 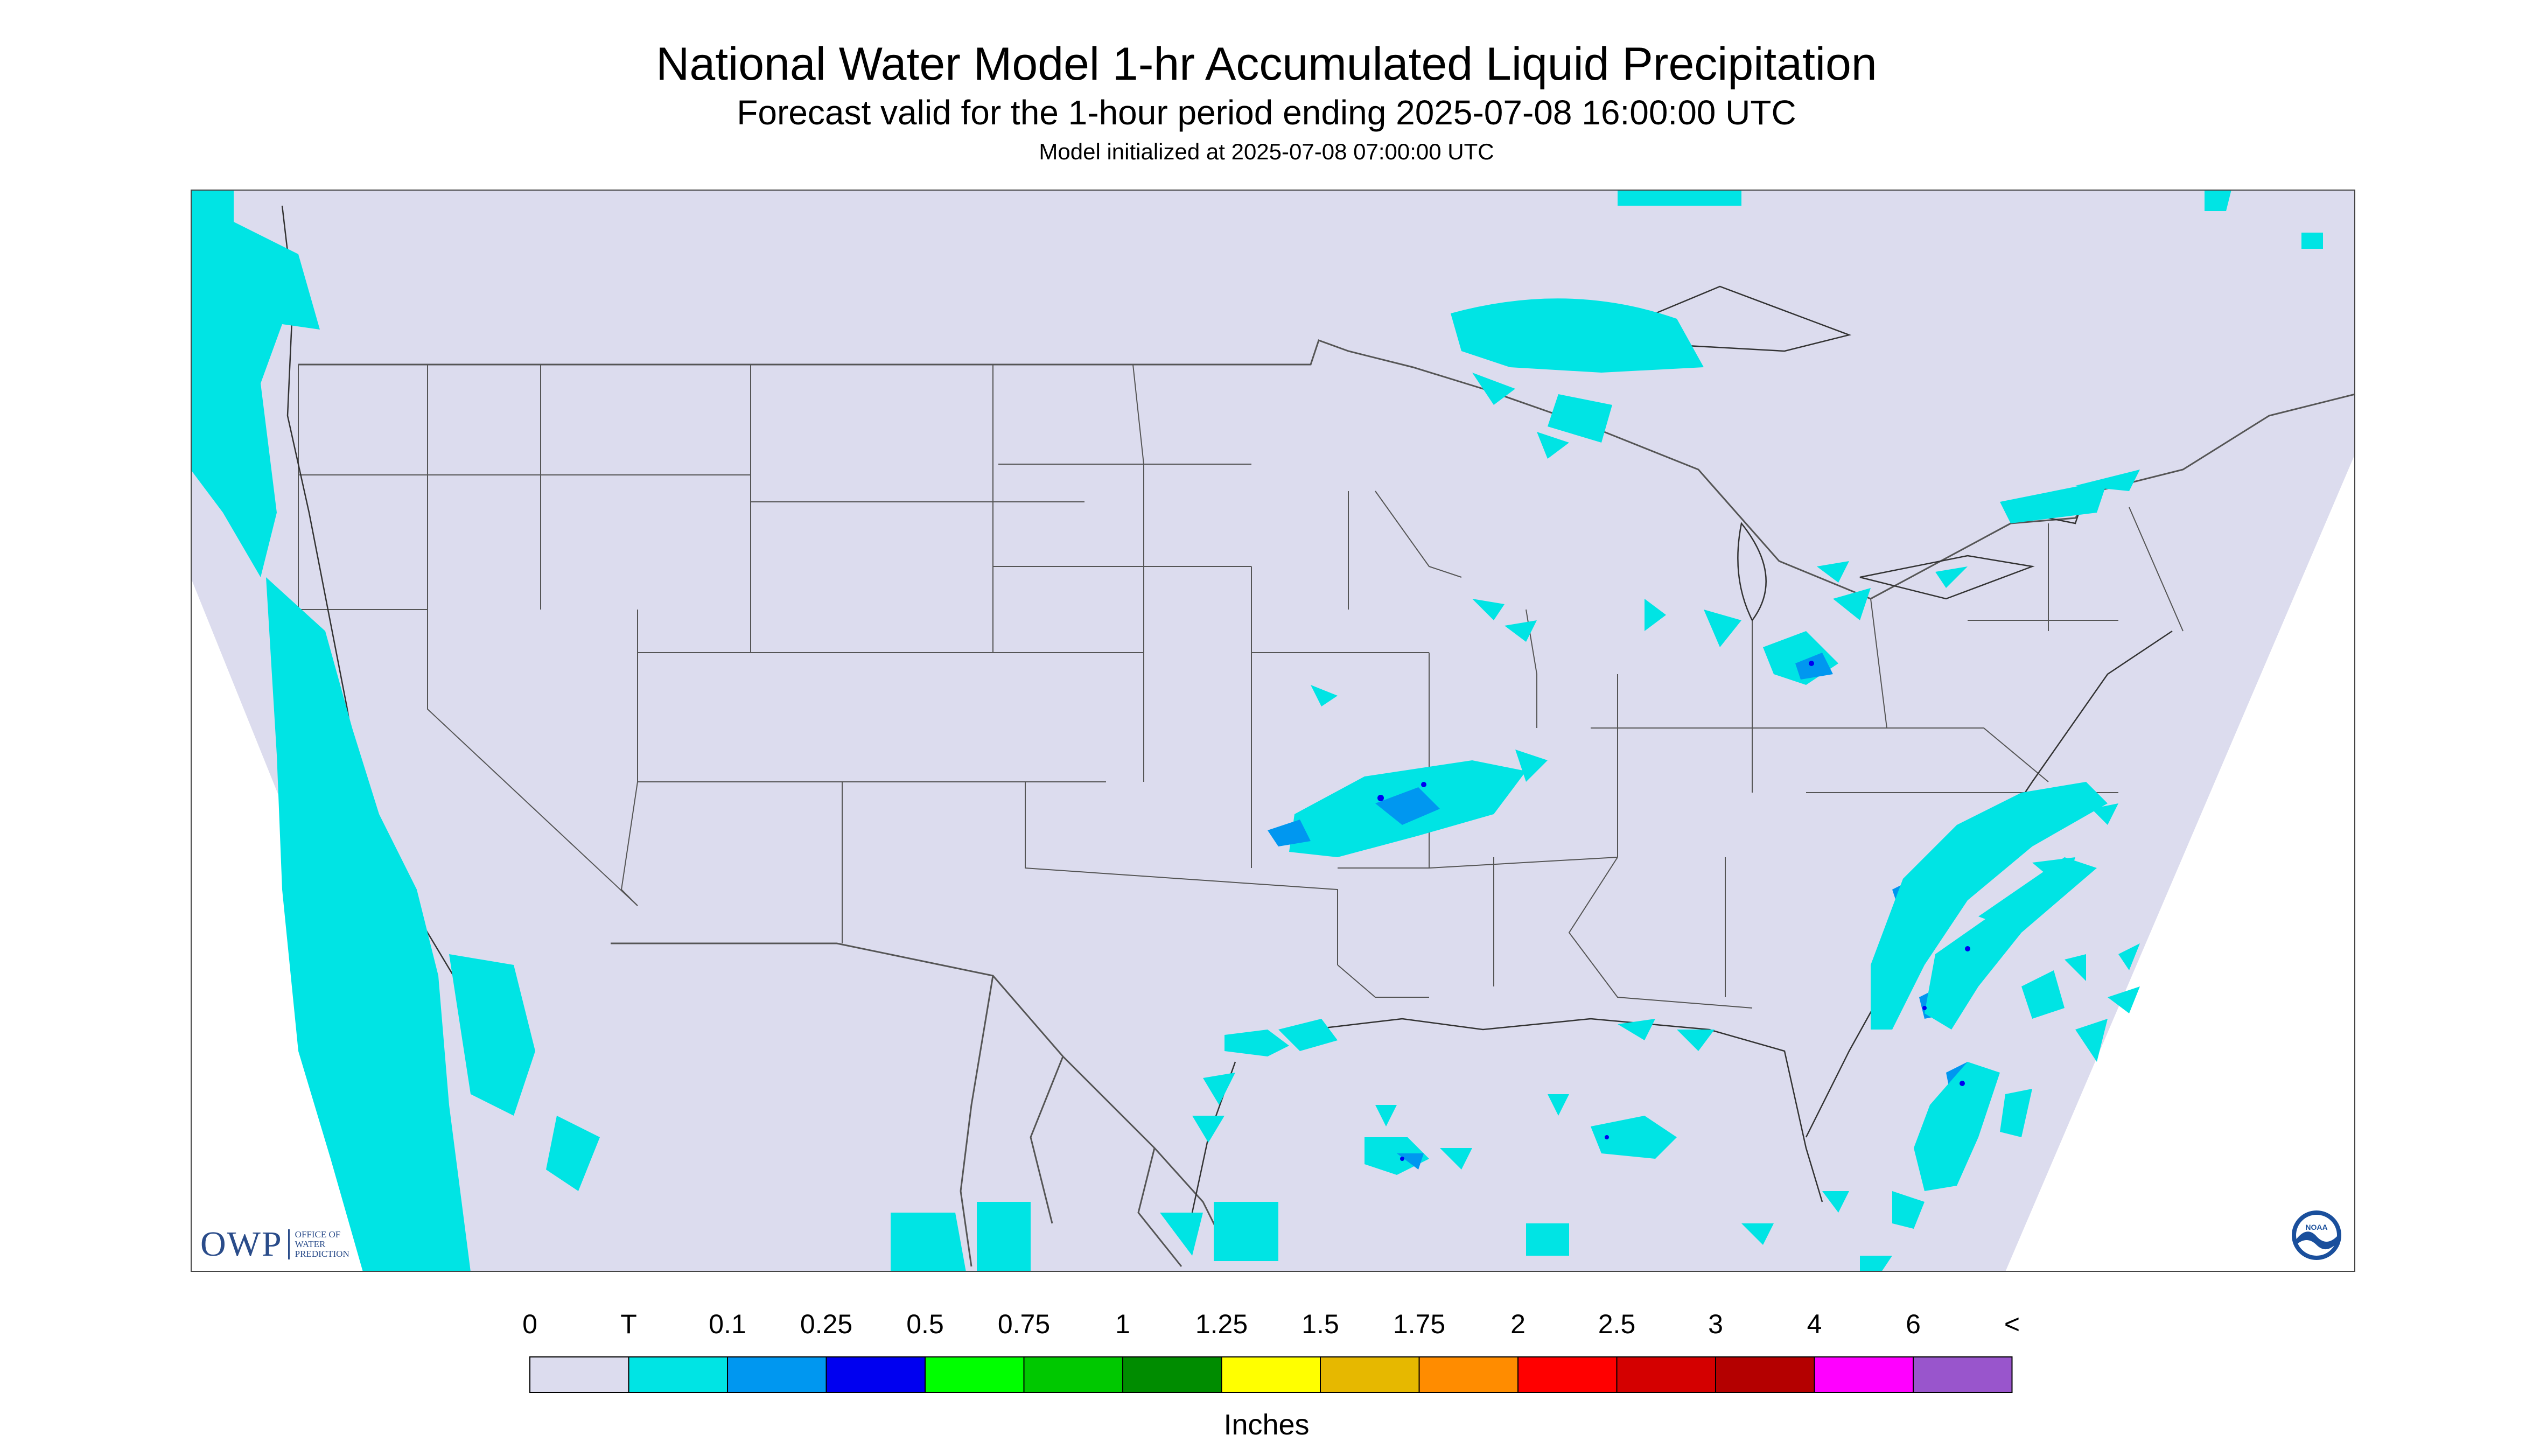 I want to click on legend-tick-label: T, so click(x=628, y=1324).